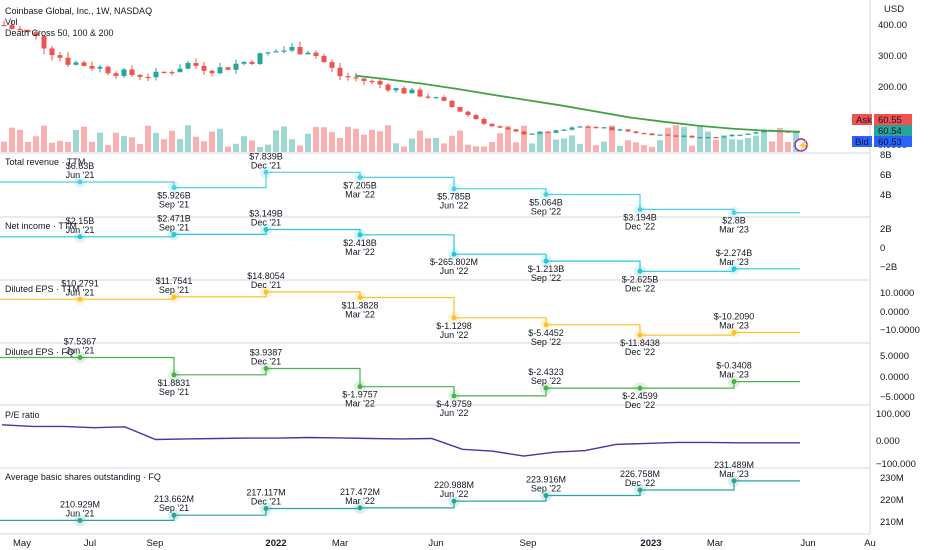 The width and height of the screenshot is (932, 550). I want to click on last-price: 60.54, so click(890, 131).